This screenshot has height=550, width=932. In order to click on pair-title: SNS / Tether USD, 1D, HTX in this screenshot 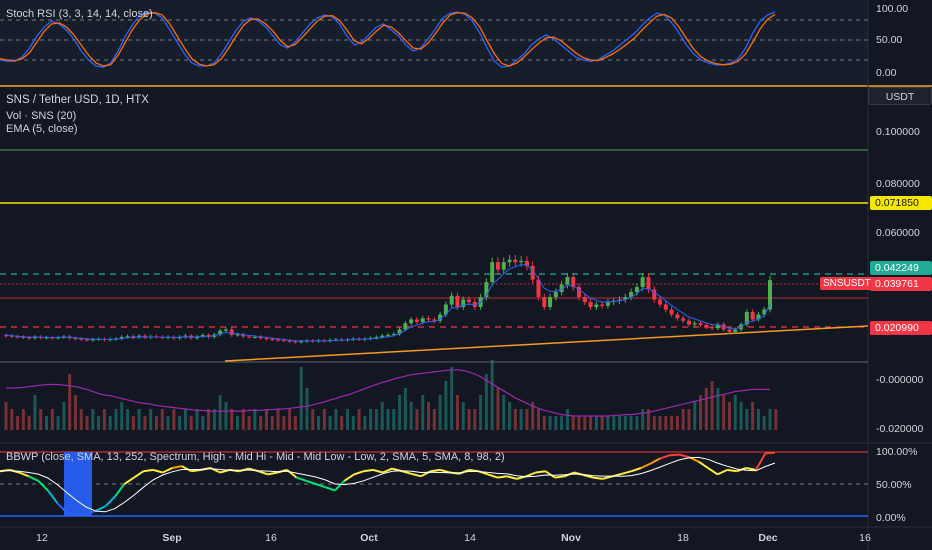, I will do `click(77, 100)`.